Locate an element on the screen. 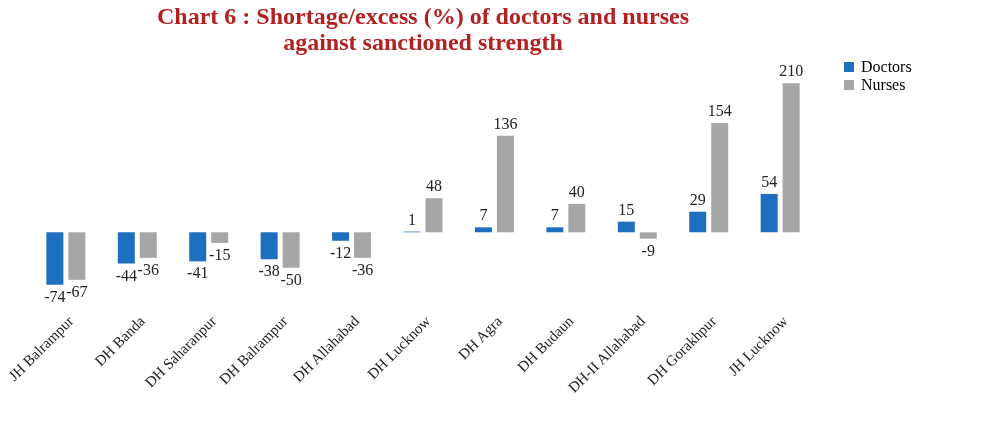 The image size is (1005, 434). legend-label: Nurses is located at coordinates (883, 84).